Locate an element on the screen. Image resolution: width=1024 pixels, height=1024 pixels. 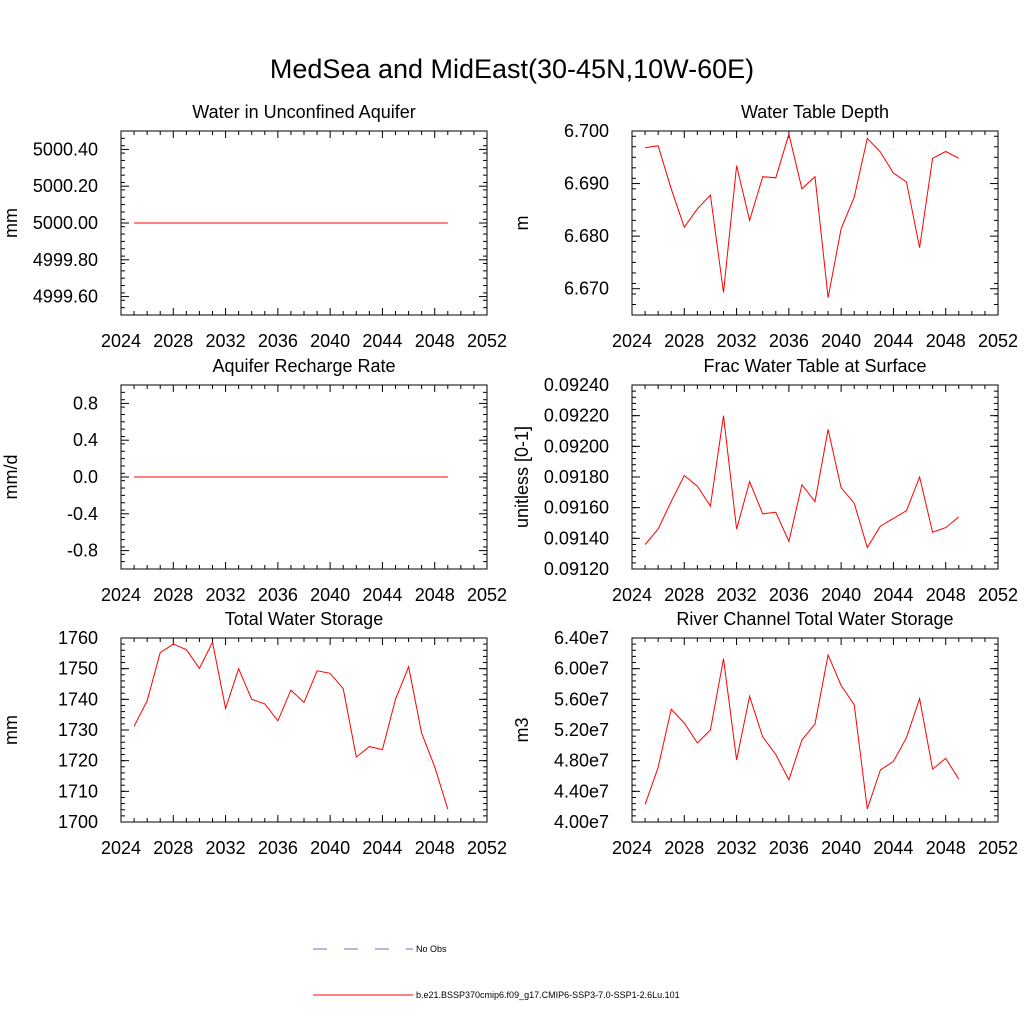
y-tick-label: 6.40e7 is located at coordinates (581, 638).